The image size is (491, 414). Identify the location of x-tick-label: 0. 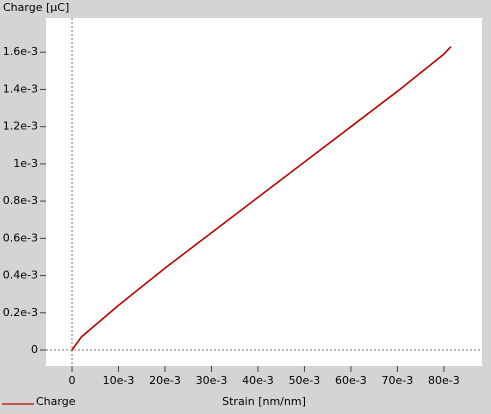
(72, 380).